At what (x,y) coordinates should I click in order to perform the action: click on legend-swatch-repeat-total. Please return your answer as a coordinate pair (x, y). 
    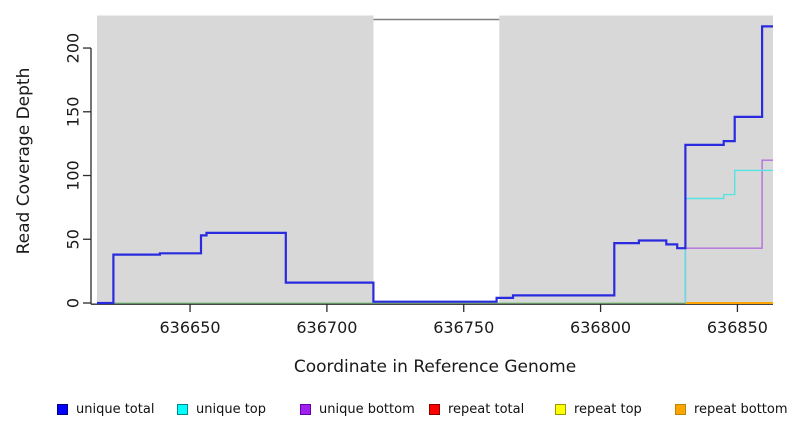
    Looking at the image, I should click on (434, 409).